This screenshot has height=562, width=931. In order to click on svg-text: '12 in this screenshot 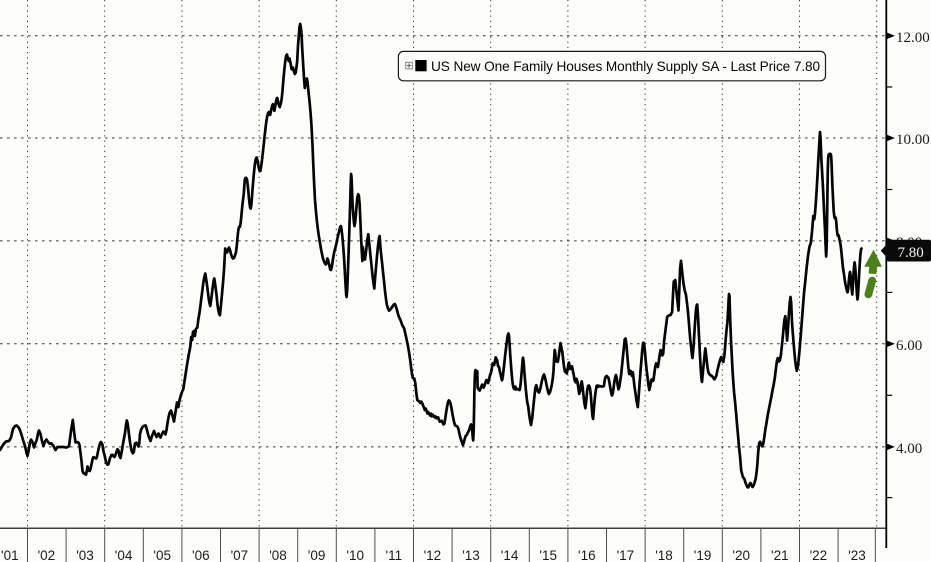, I will do `click(433, 555)`.